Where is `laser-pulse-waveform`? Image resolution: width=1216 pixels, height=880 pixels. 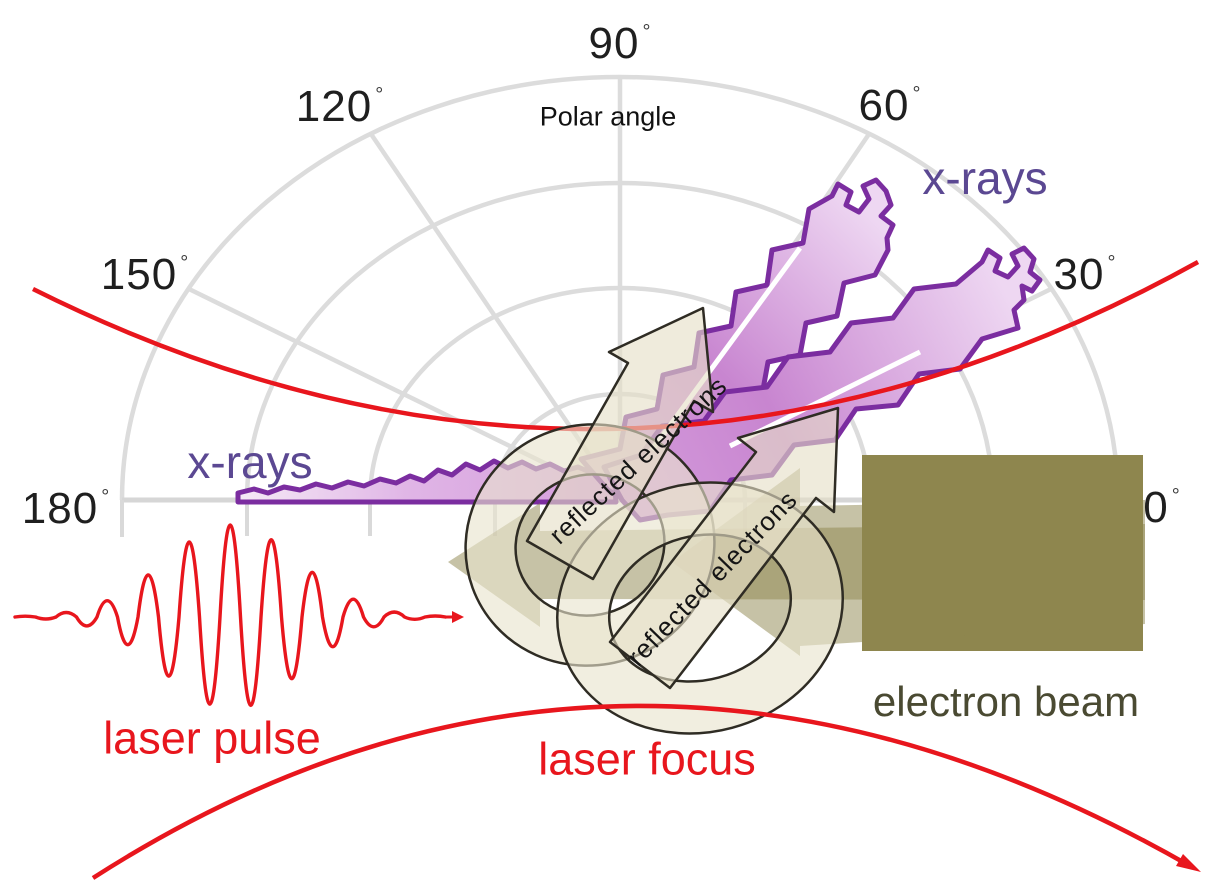
laser-pulse-waveform is located at coordinates (238, 615).